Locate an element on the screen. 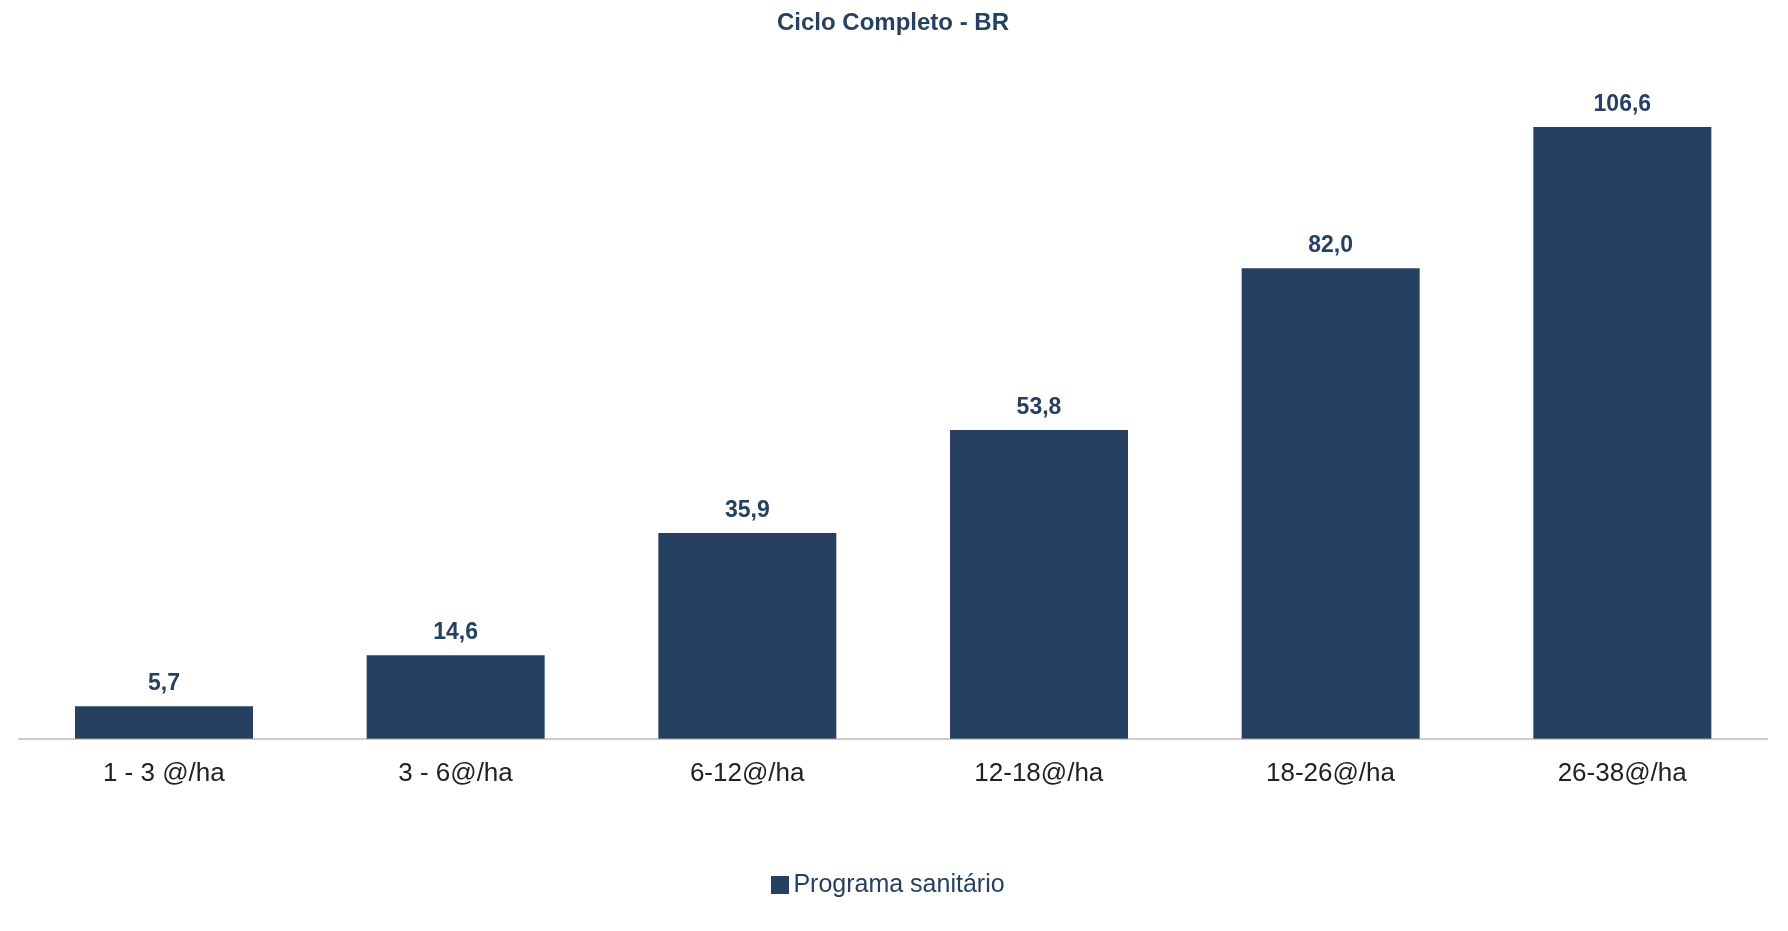  data-label: 35,9 is located at coordinates (747, 508).